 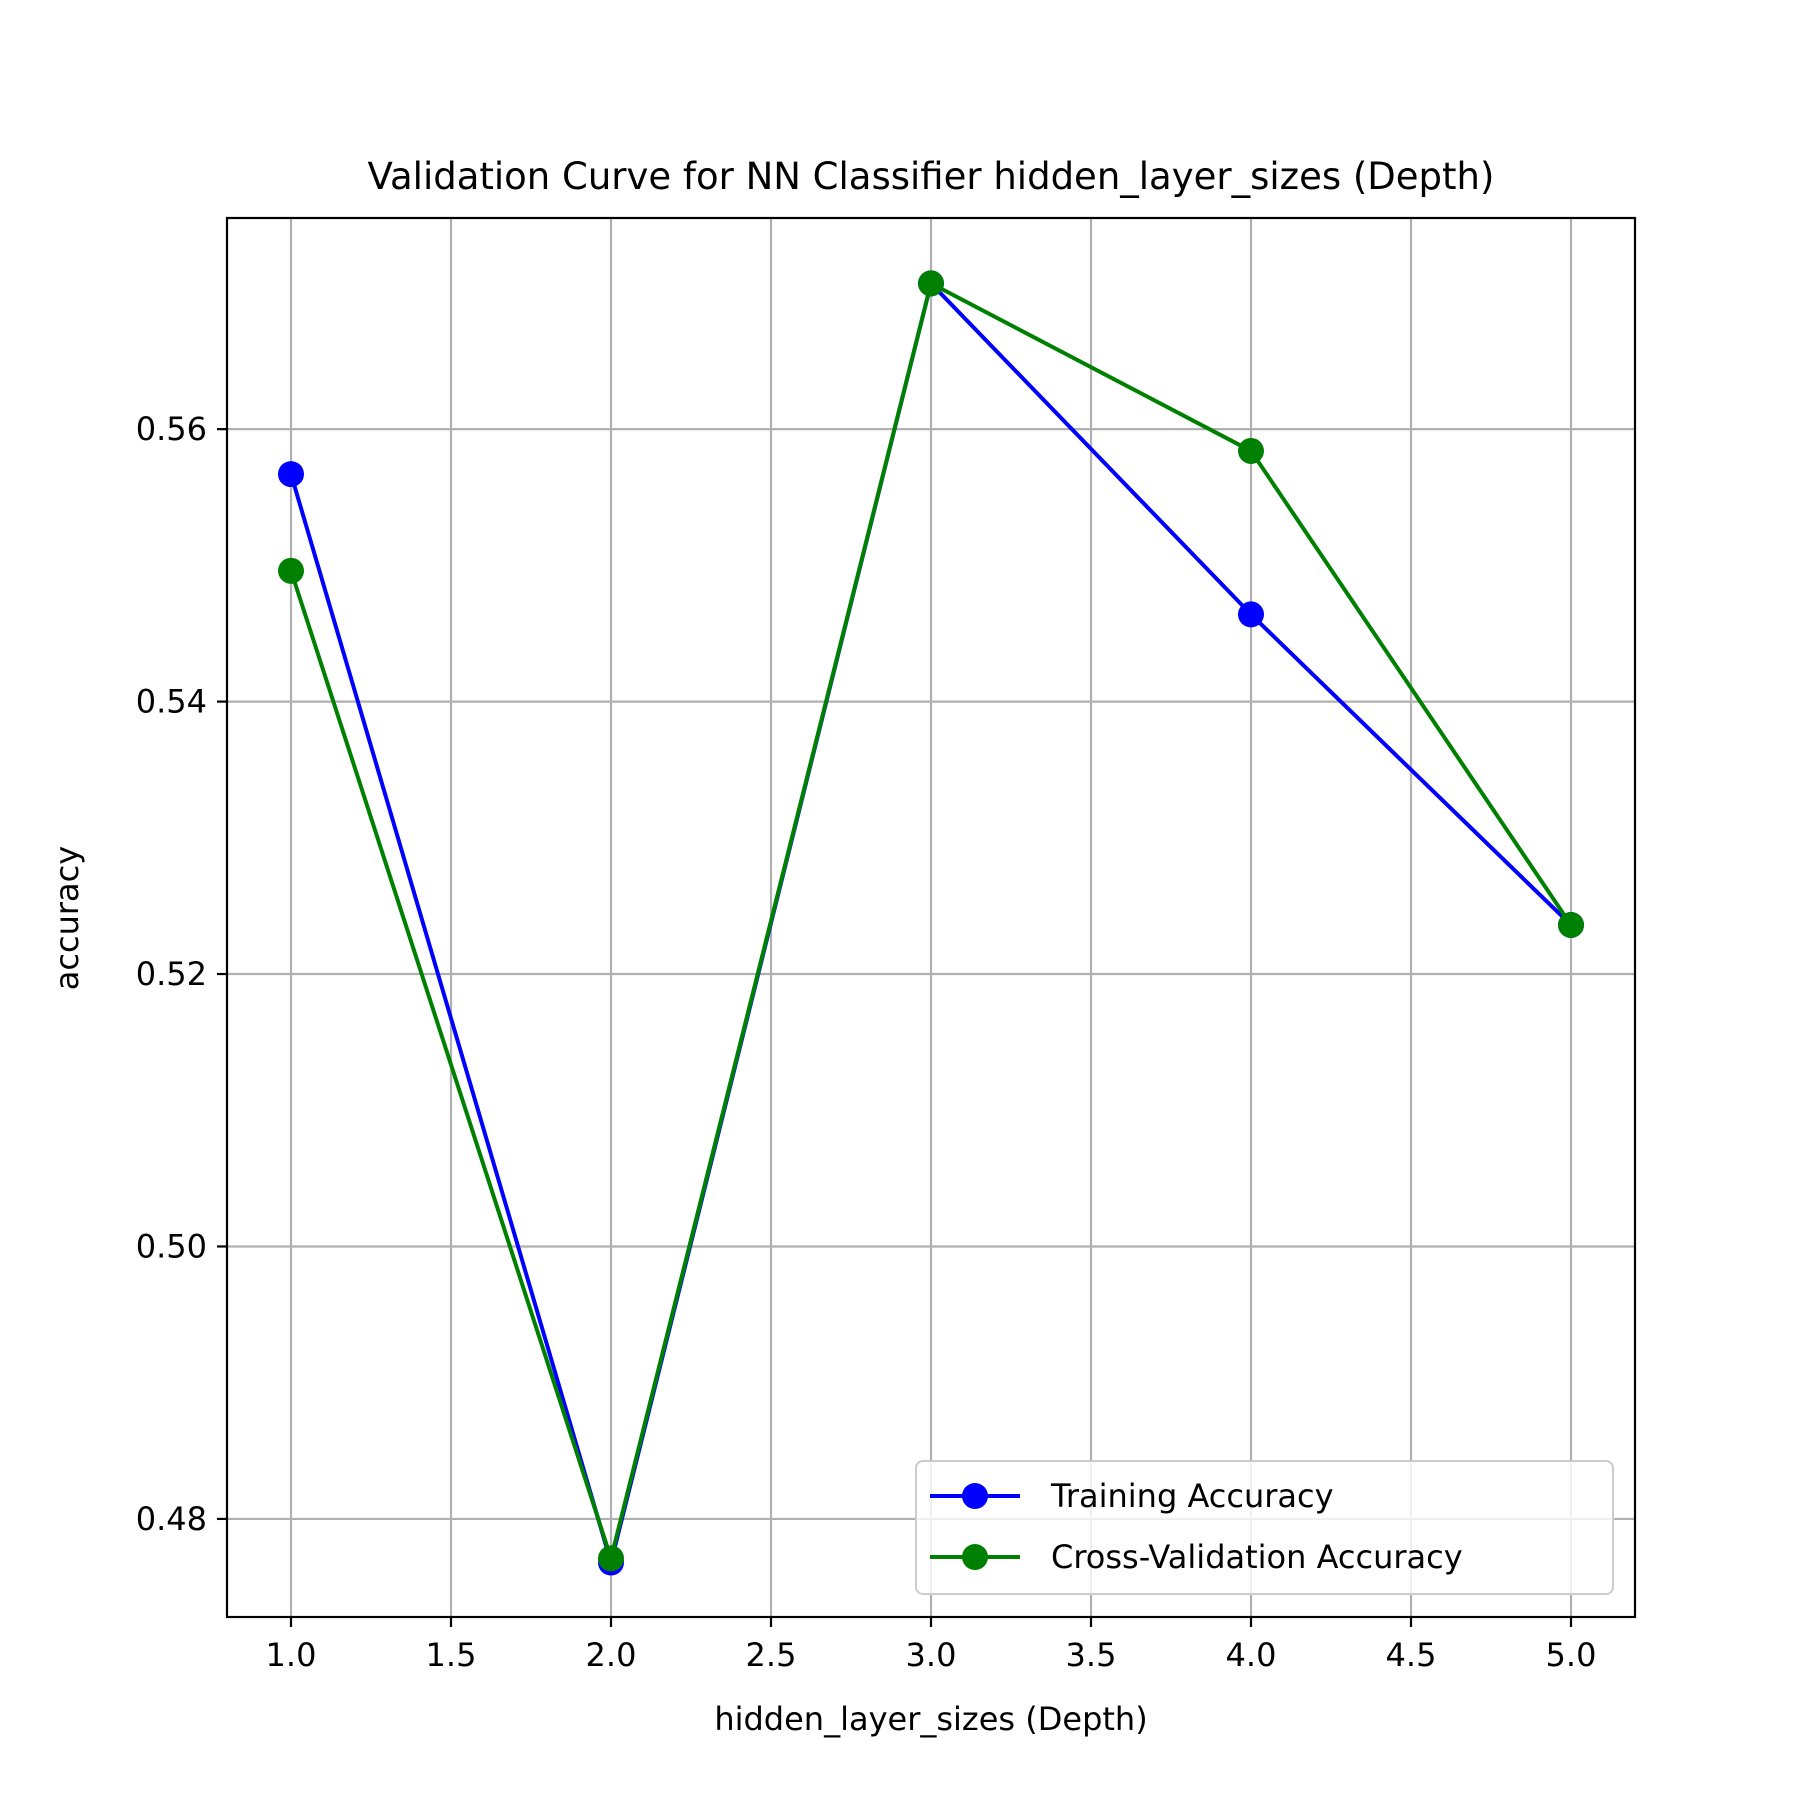 What do you see at coordinates (771, 1655) in the screenshot?
I see `x-tick-label: 2.5` at bounding box center [771, 1655].